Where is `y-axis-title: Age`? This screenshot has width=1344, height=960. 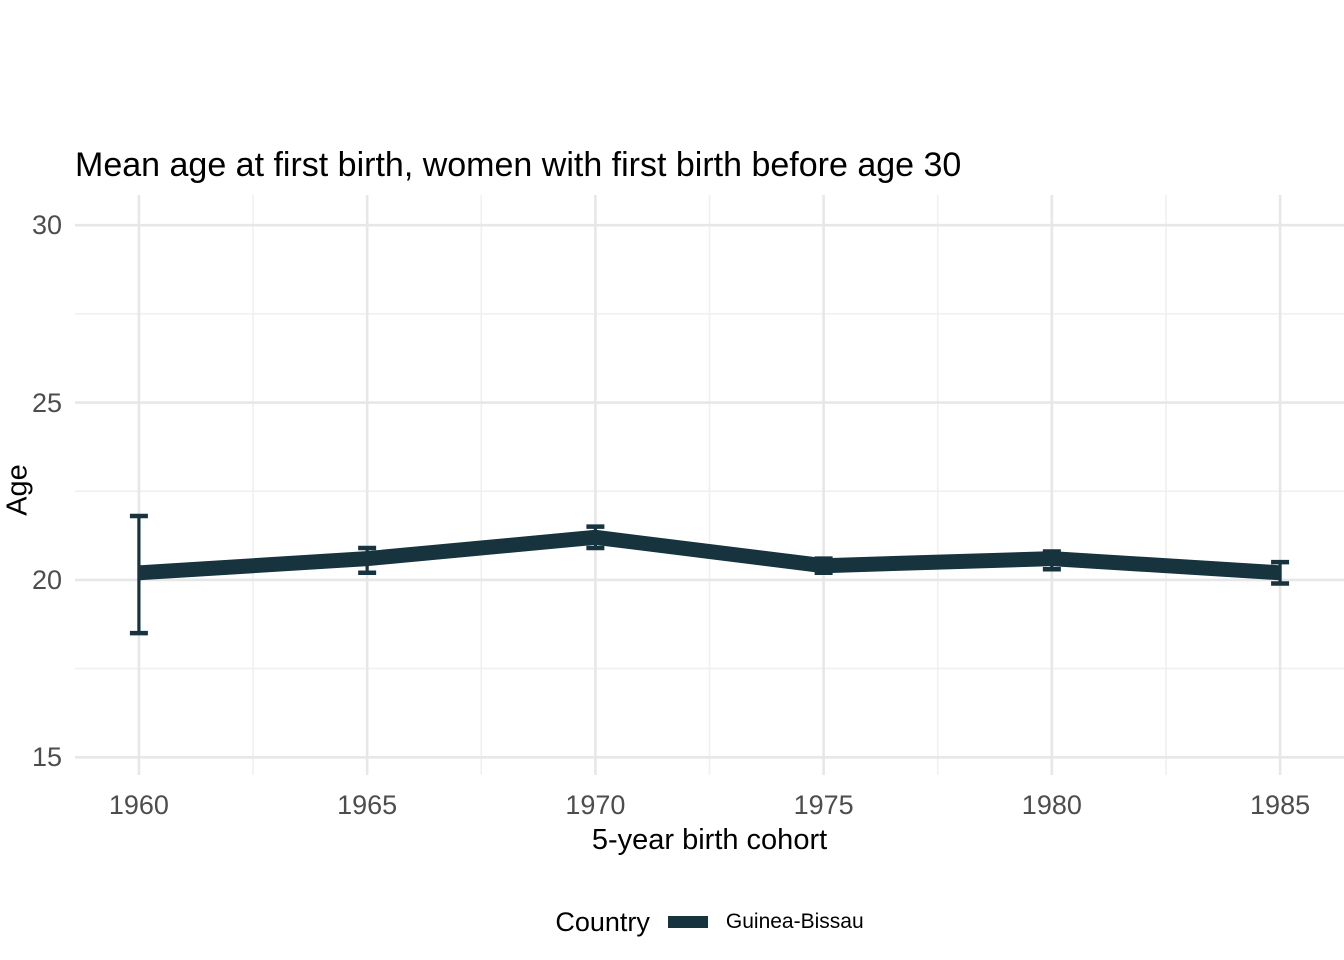
y-axis-title: Age is located at coordinates (17, 490).